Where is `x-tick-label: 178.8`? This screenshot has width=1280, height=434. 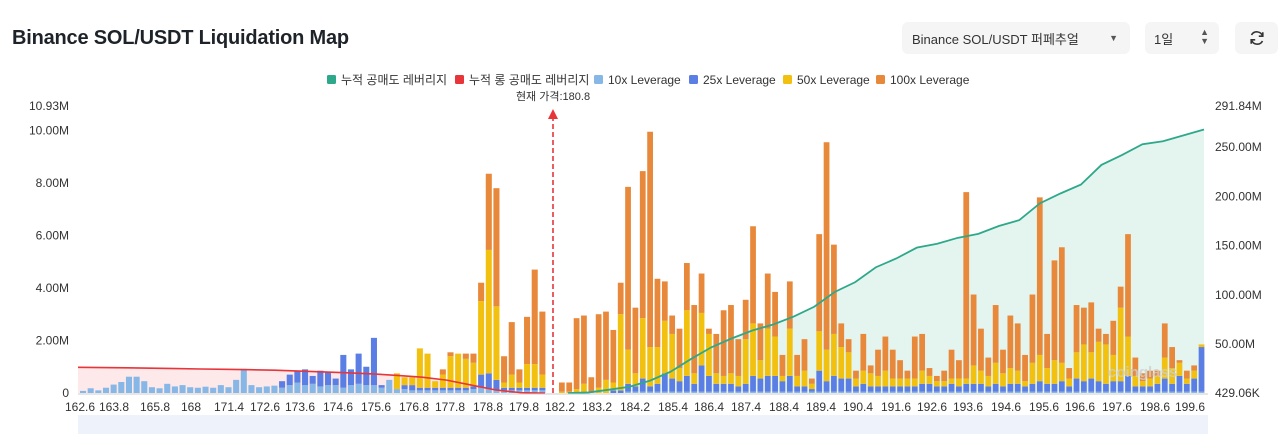
x-tick-label: 178.8 is located at coordinates (488, 407).